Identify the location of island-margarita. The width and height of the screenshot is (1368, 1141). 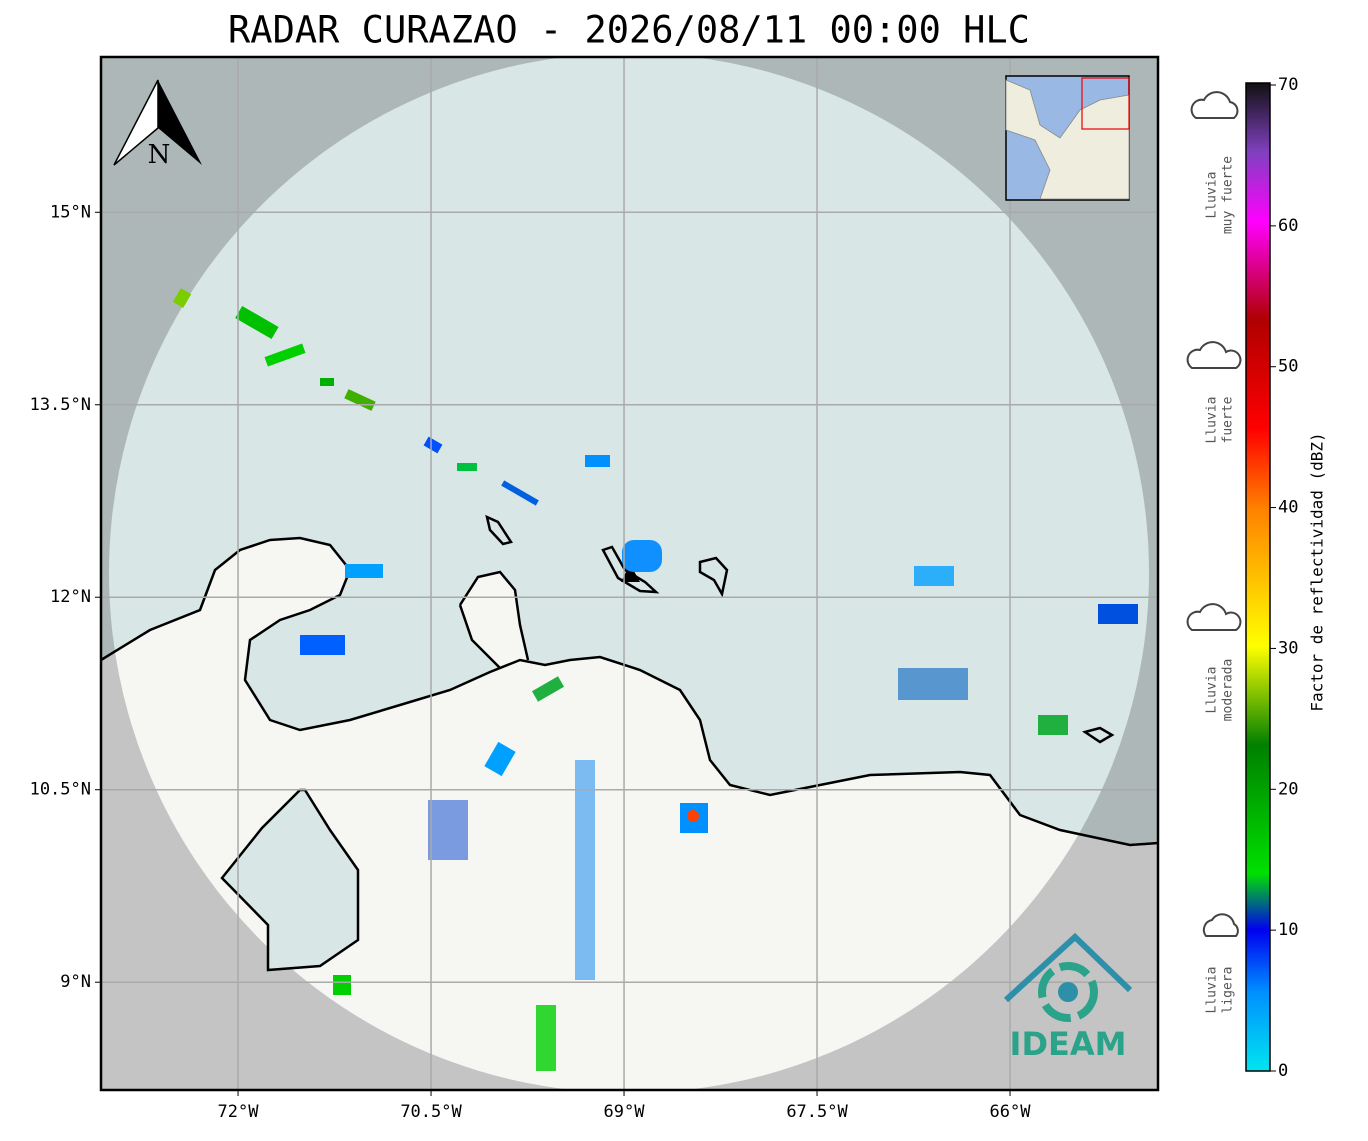
(1098, 735).